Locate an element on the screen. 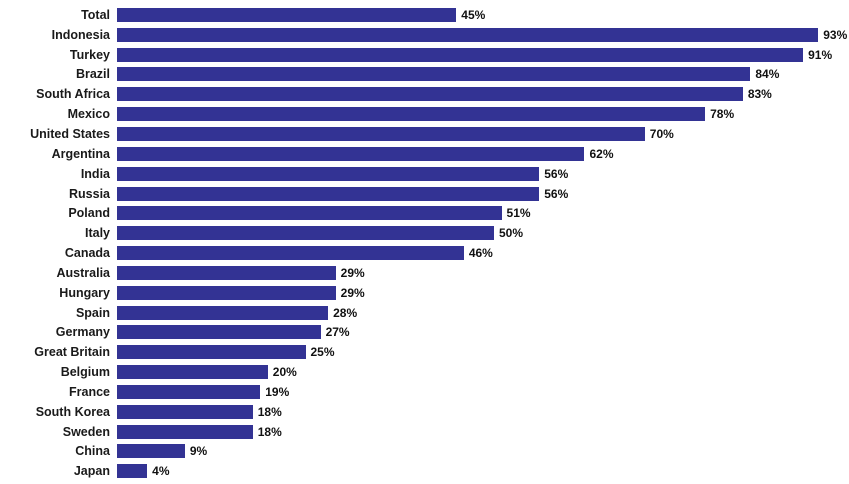  value-label: 50% is located at coordinates (511, 233).